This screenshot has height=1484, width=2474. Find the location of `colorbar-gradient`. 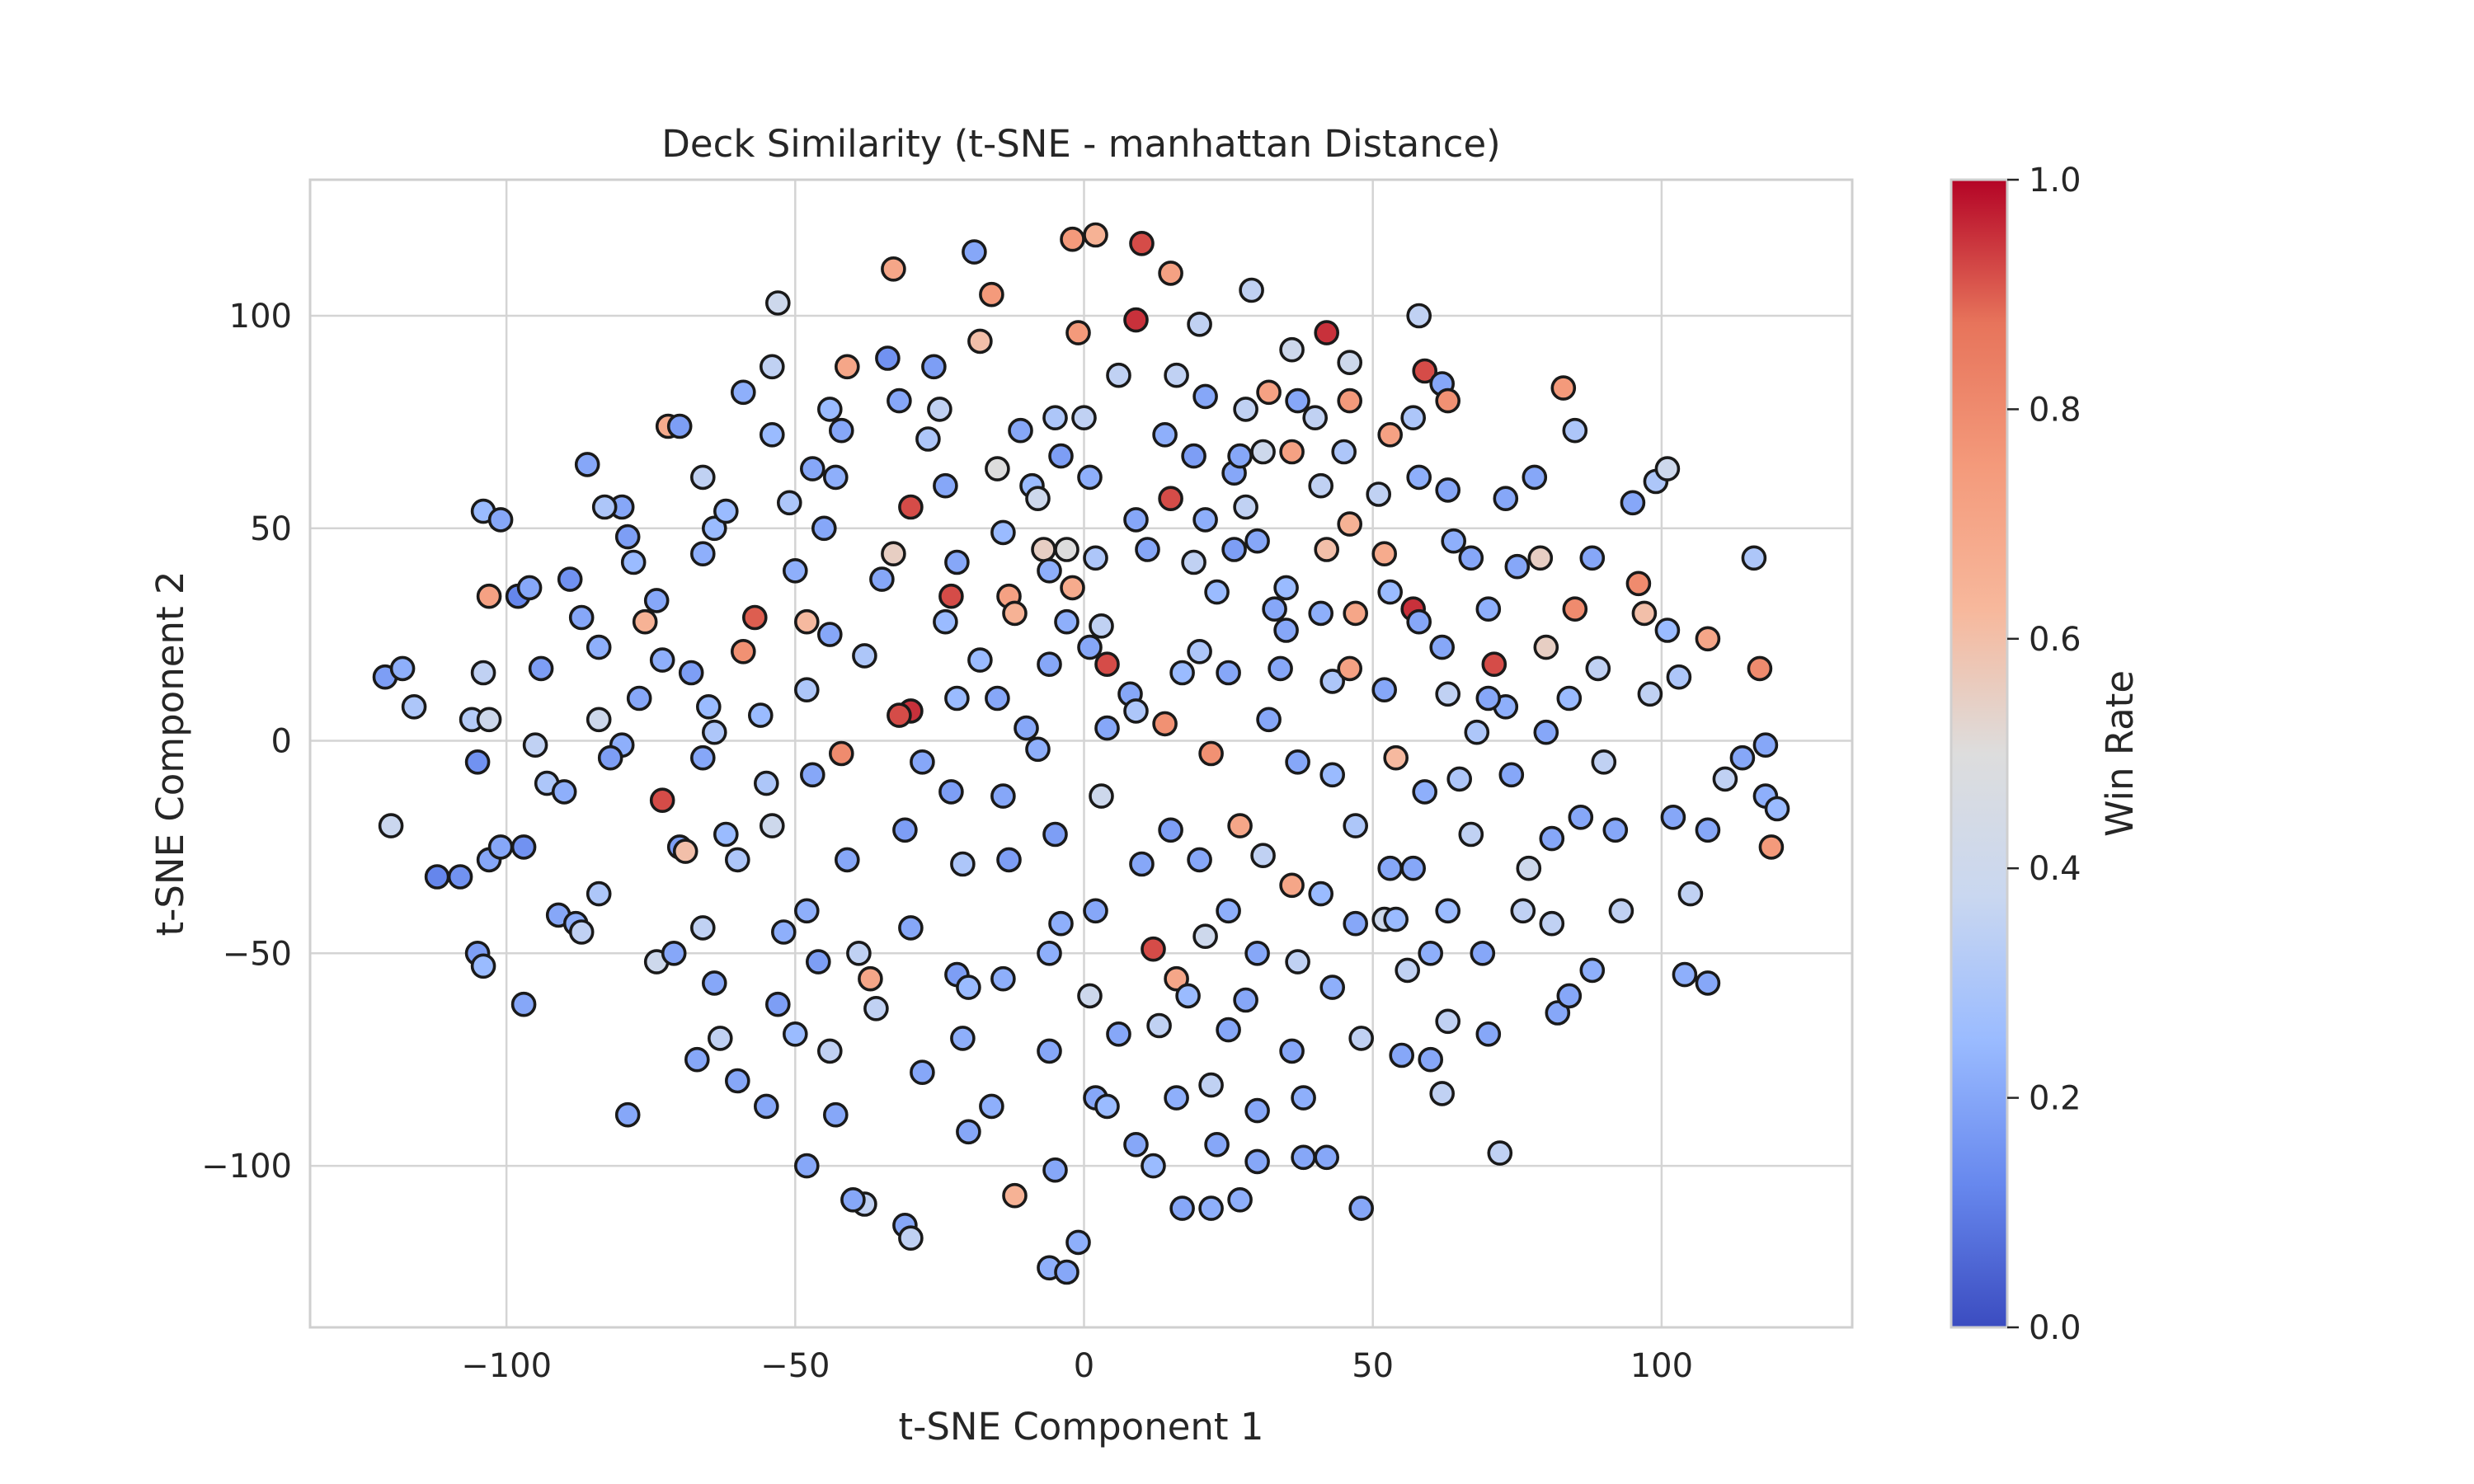

colorbar-gradient is located at coordinates (1979, 753).